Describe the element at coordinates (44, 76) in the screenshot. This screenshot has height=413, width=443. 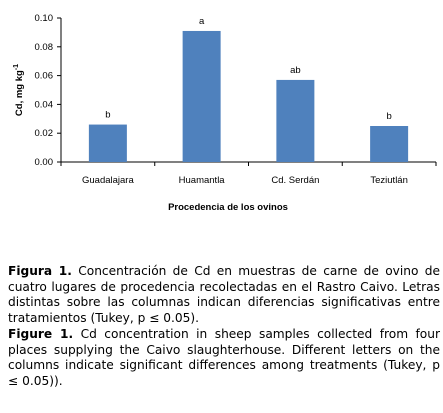
I see `y-tick-label: 0.06` at that location.